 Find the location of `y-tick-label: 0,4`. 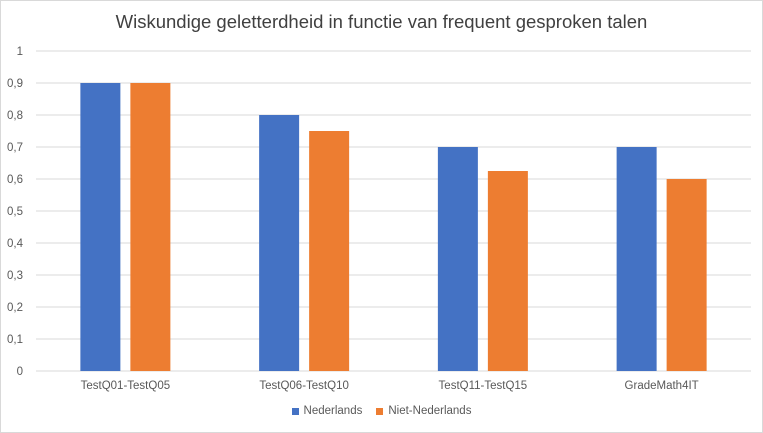

y-tick-label: 0,4 is located at coordinates (15, 244).